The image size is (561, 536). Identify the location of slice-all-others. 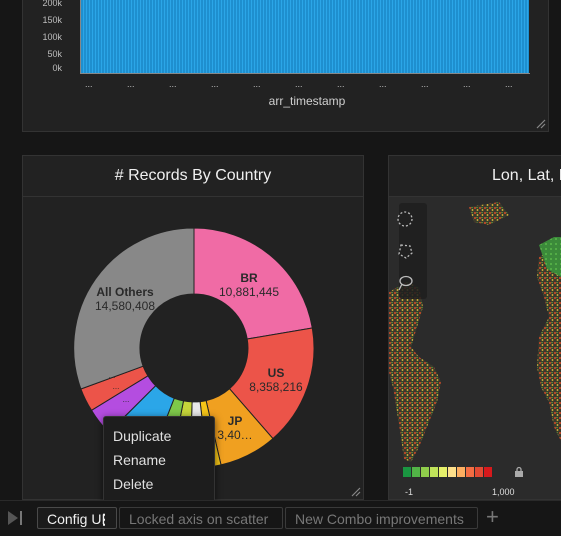
(134, 308).